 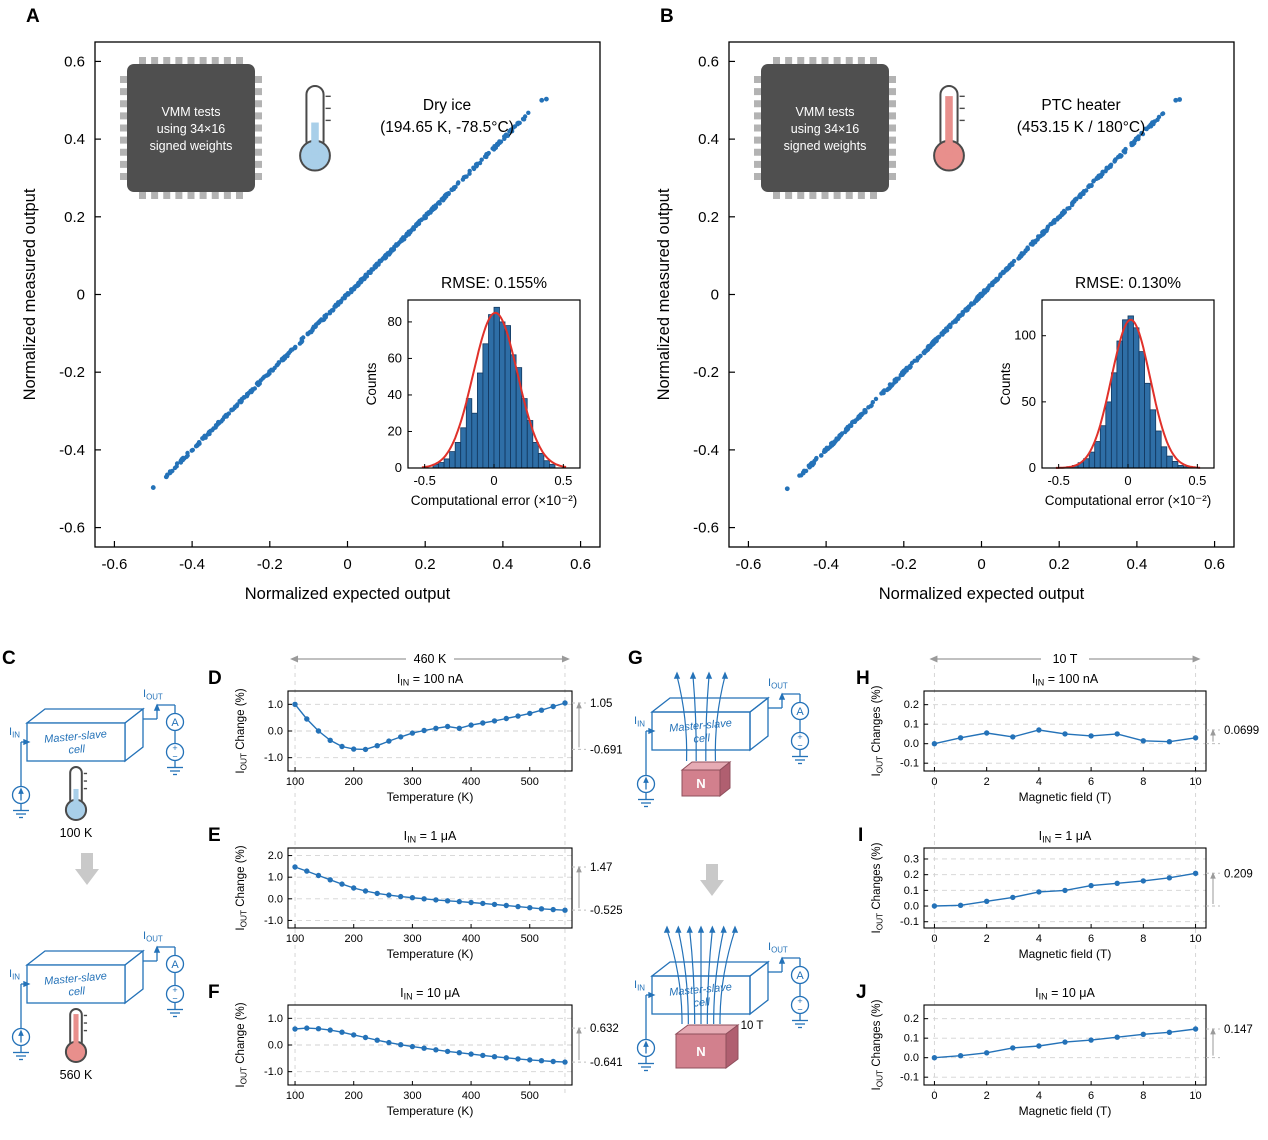 I want to click on y-tick-label: 0.2, so click(x=911, y=1019).